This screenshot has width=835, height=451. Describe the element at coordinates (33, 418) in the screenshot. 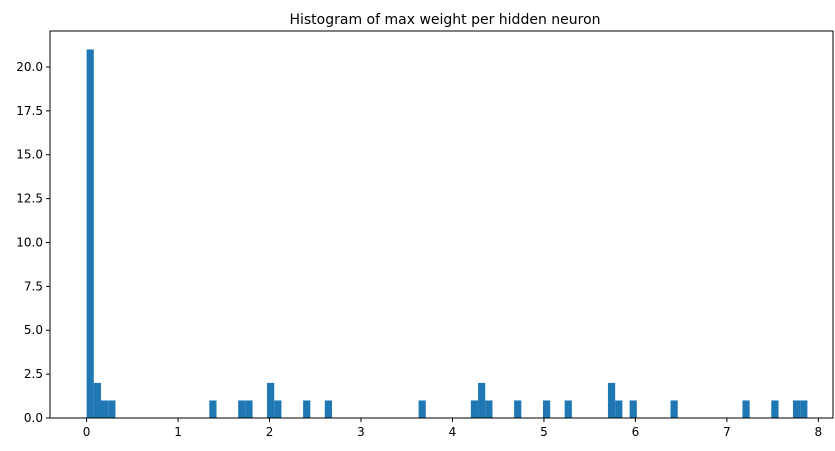

I see `y-tick-label: 0.0` at that location.